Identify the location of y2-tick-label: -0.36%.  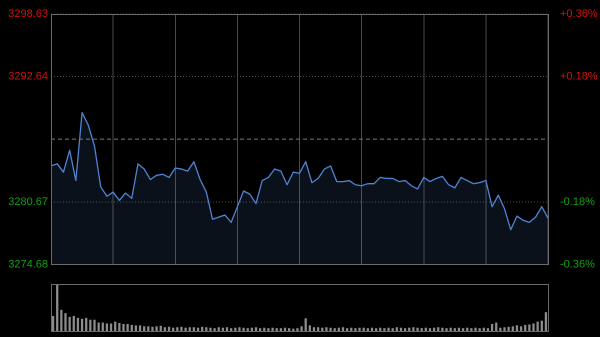
(578, 264).